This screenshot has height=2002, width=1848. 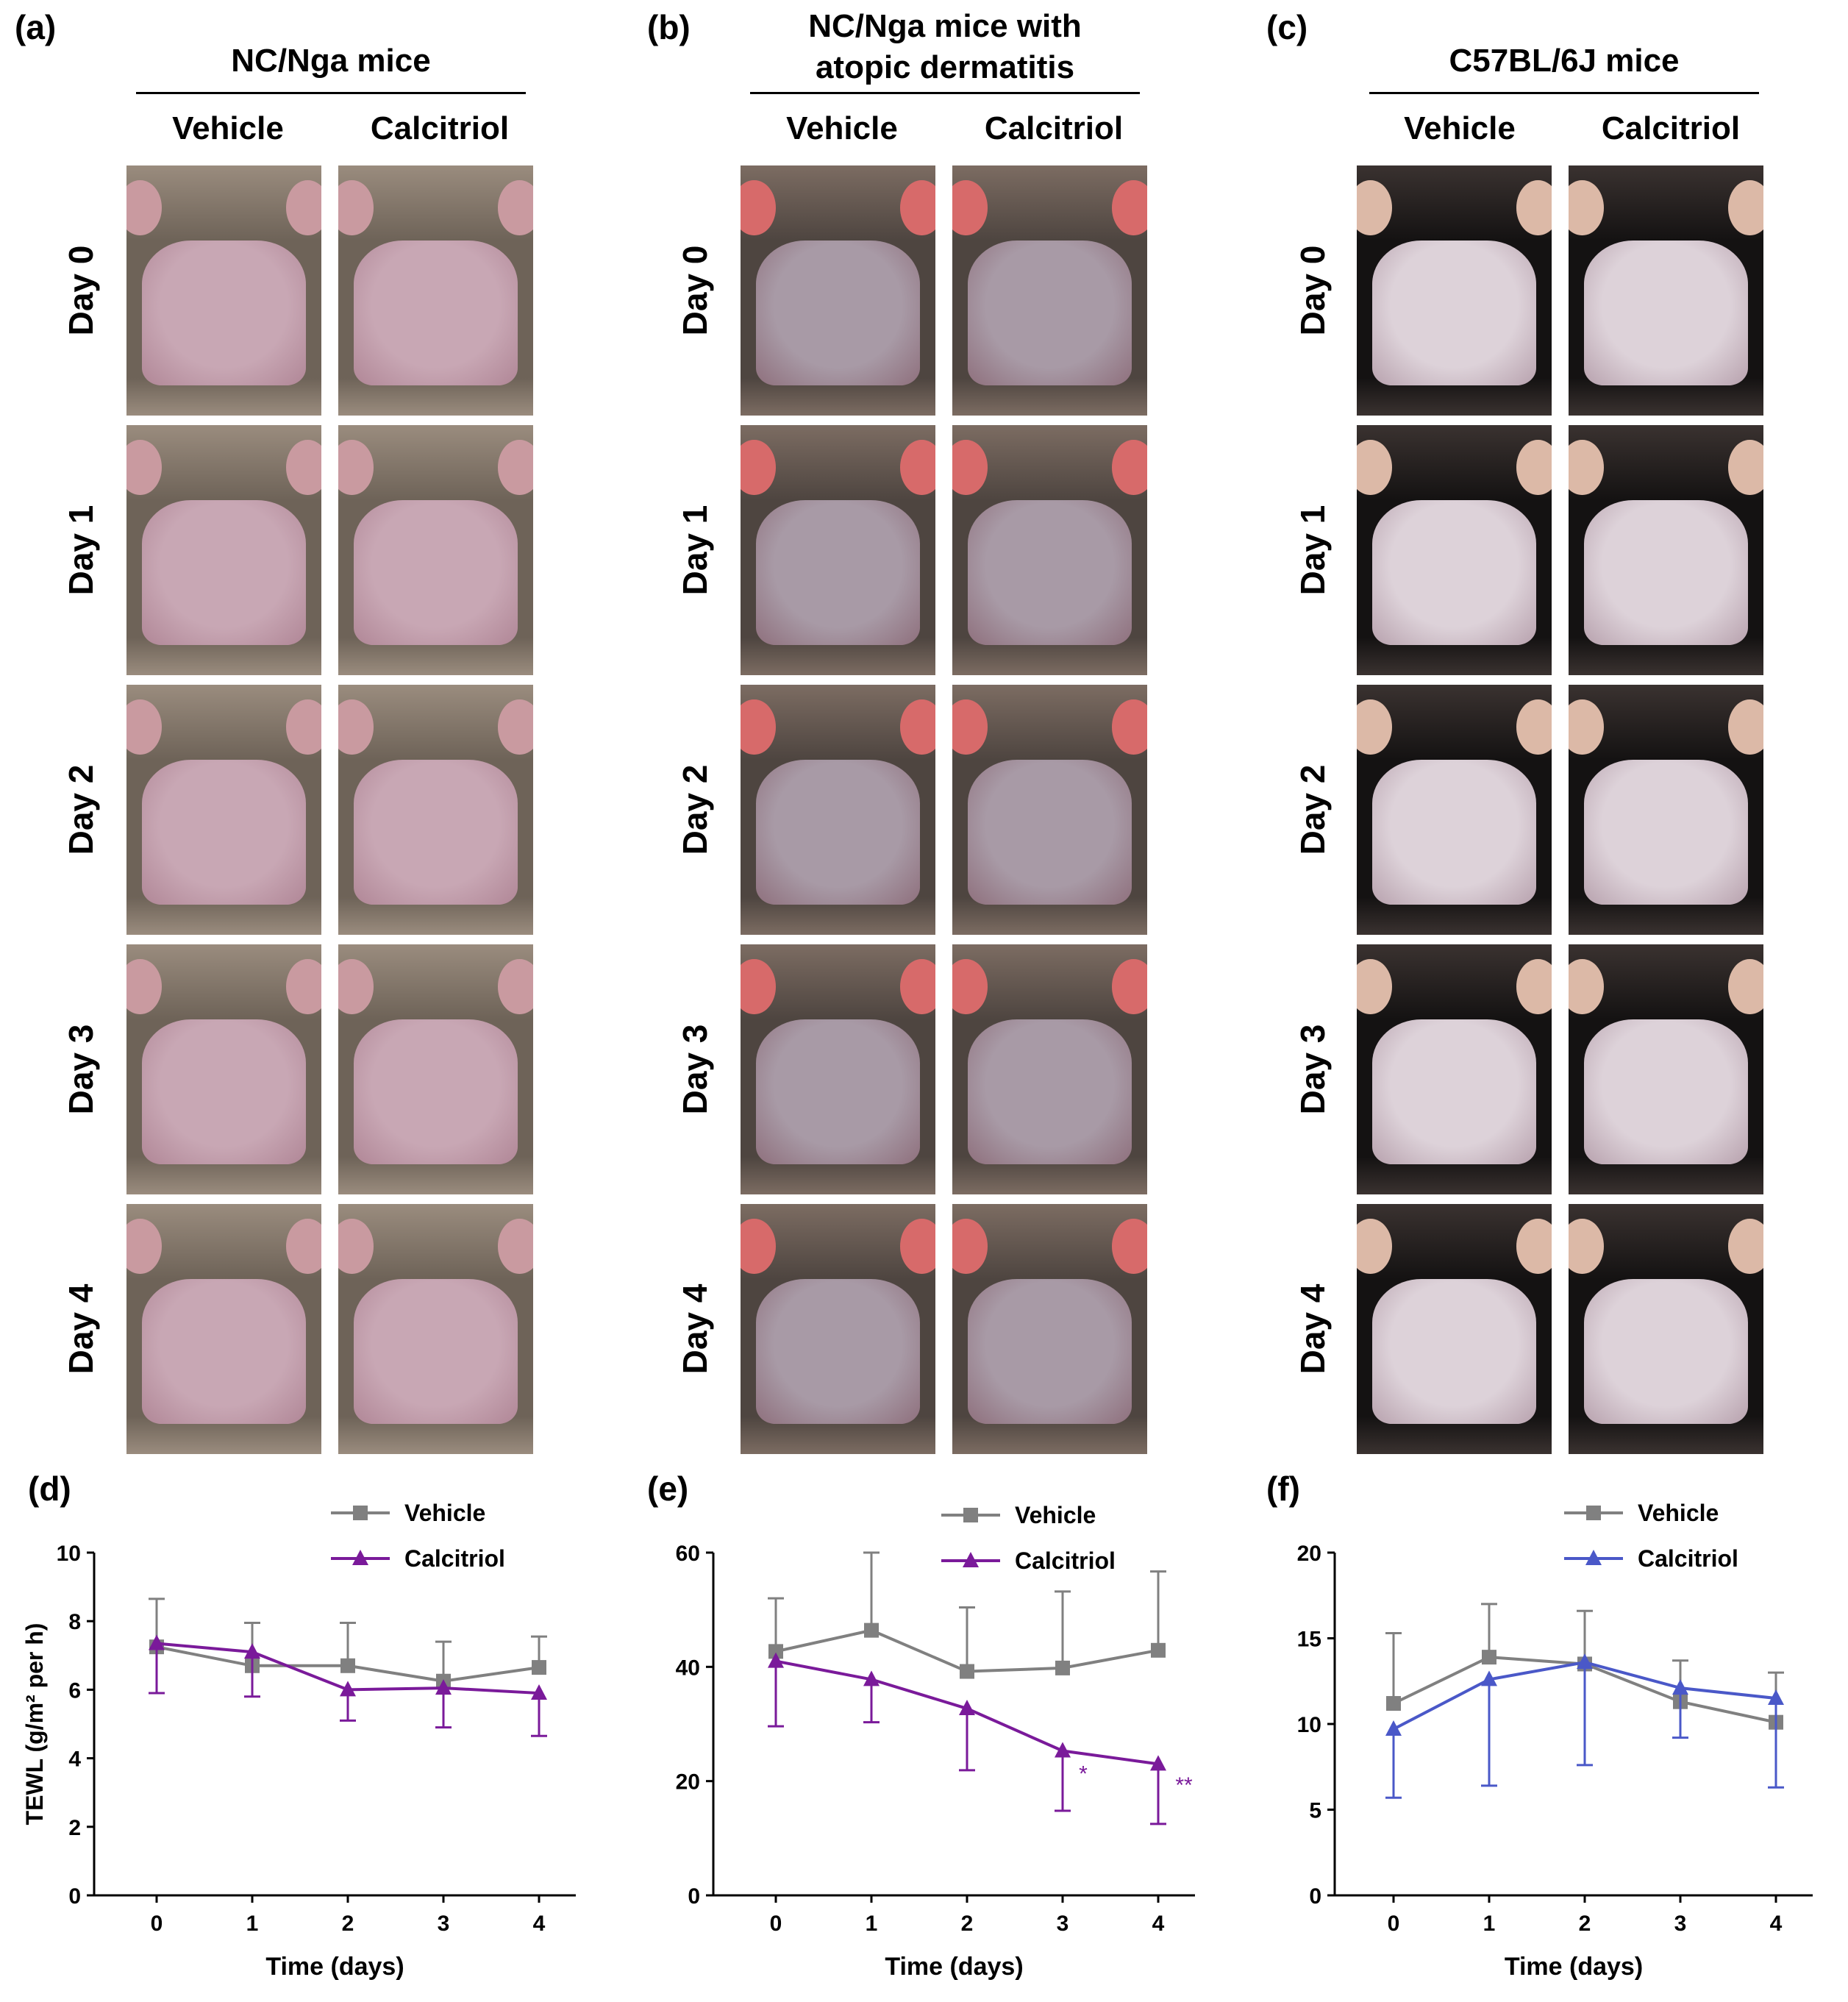 What do you see at coordinates (539, 1924) in the screenshot?
I see `x-tick-label: 4` at bounding box center [539, 1924].